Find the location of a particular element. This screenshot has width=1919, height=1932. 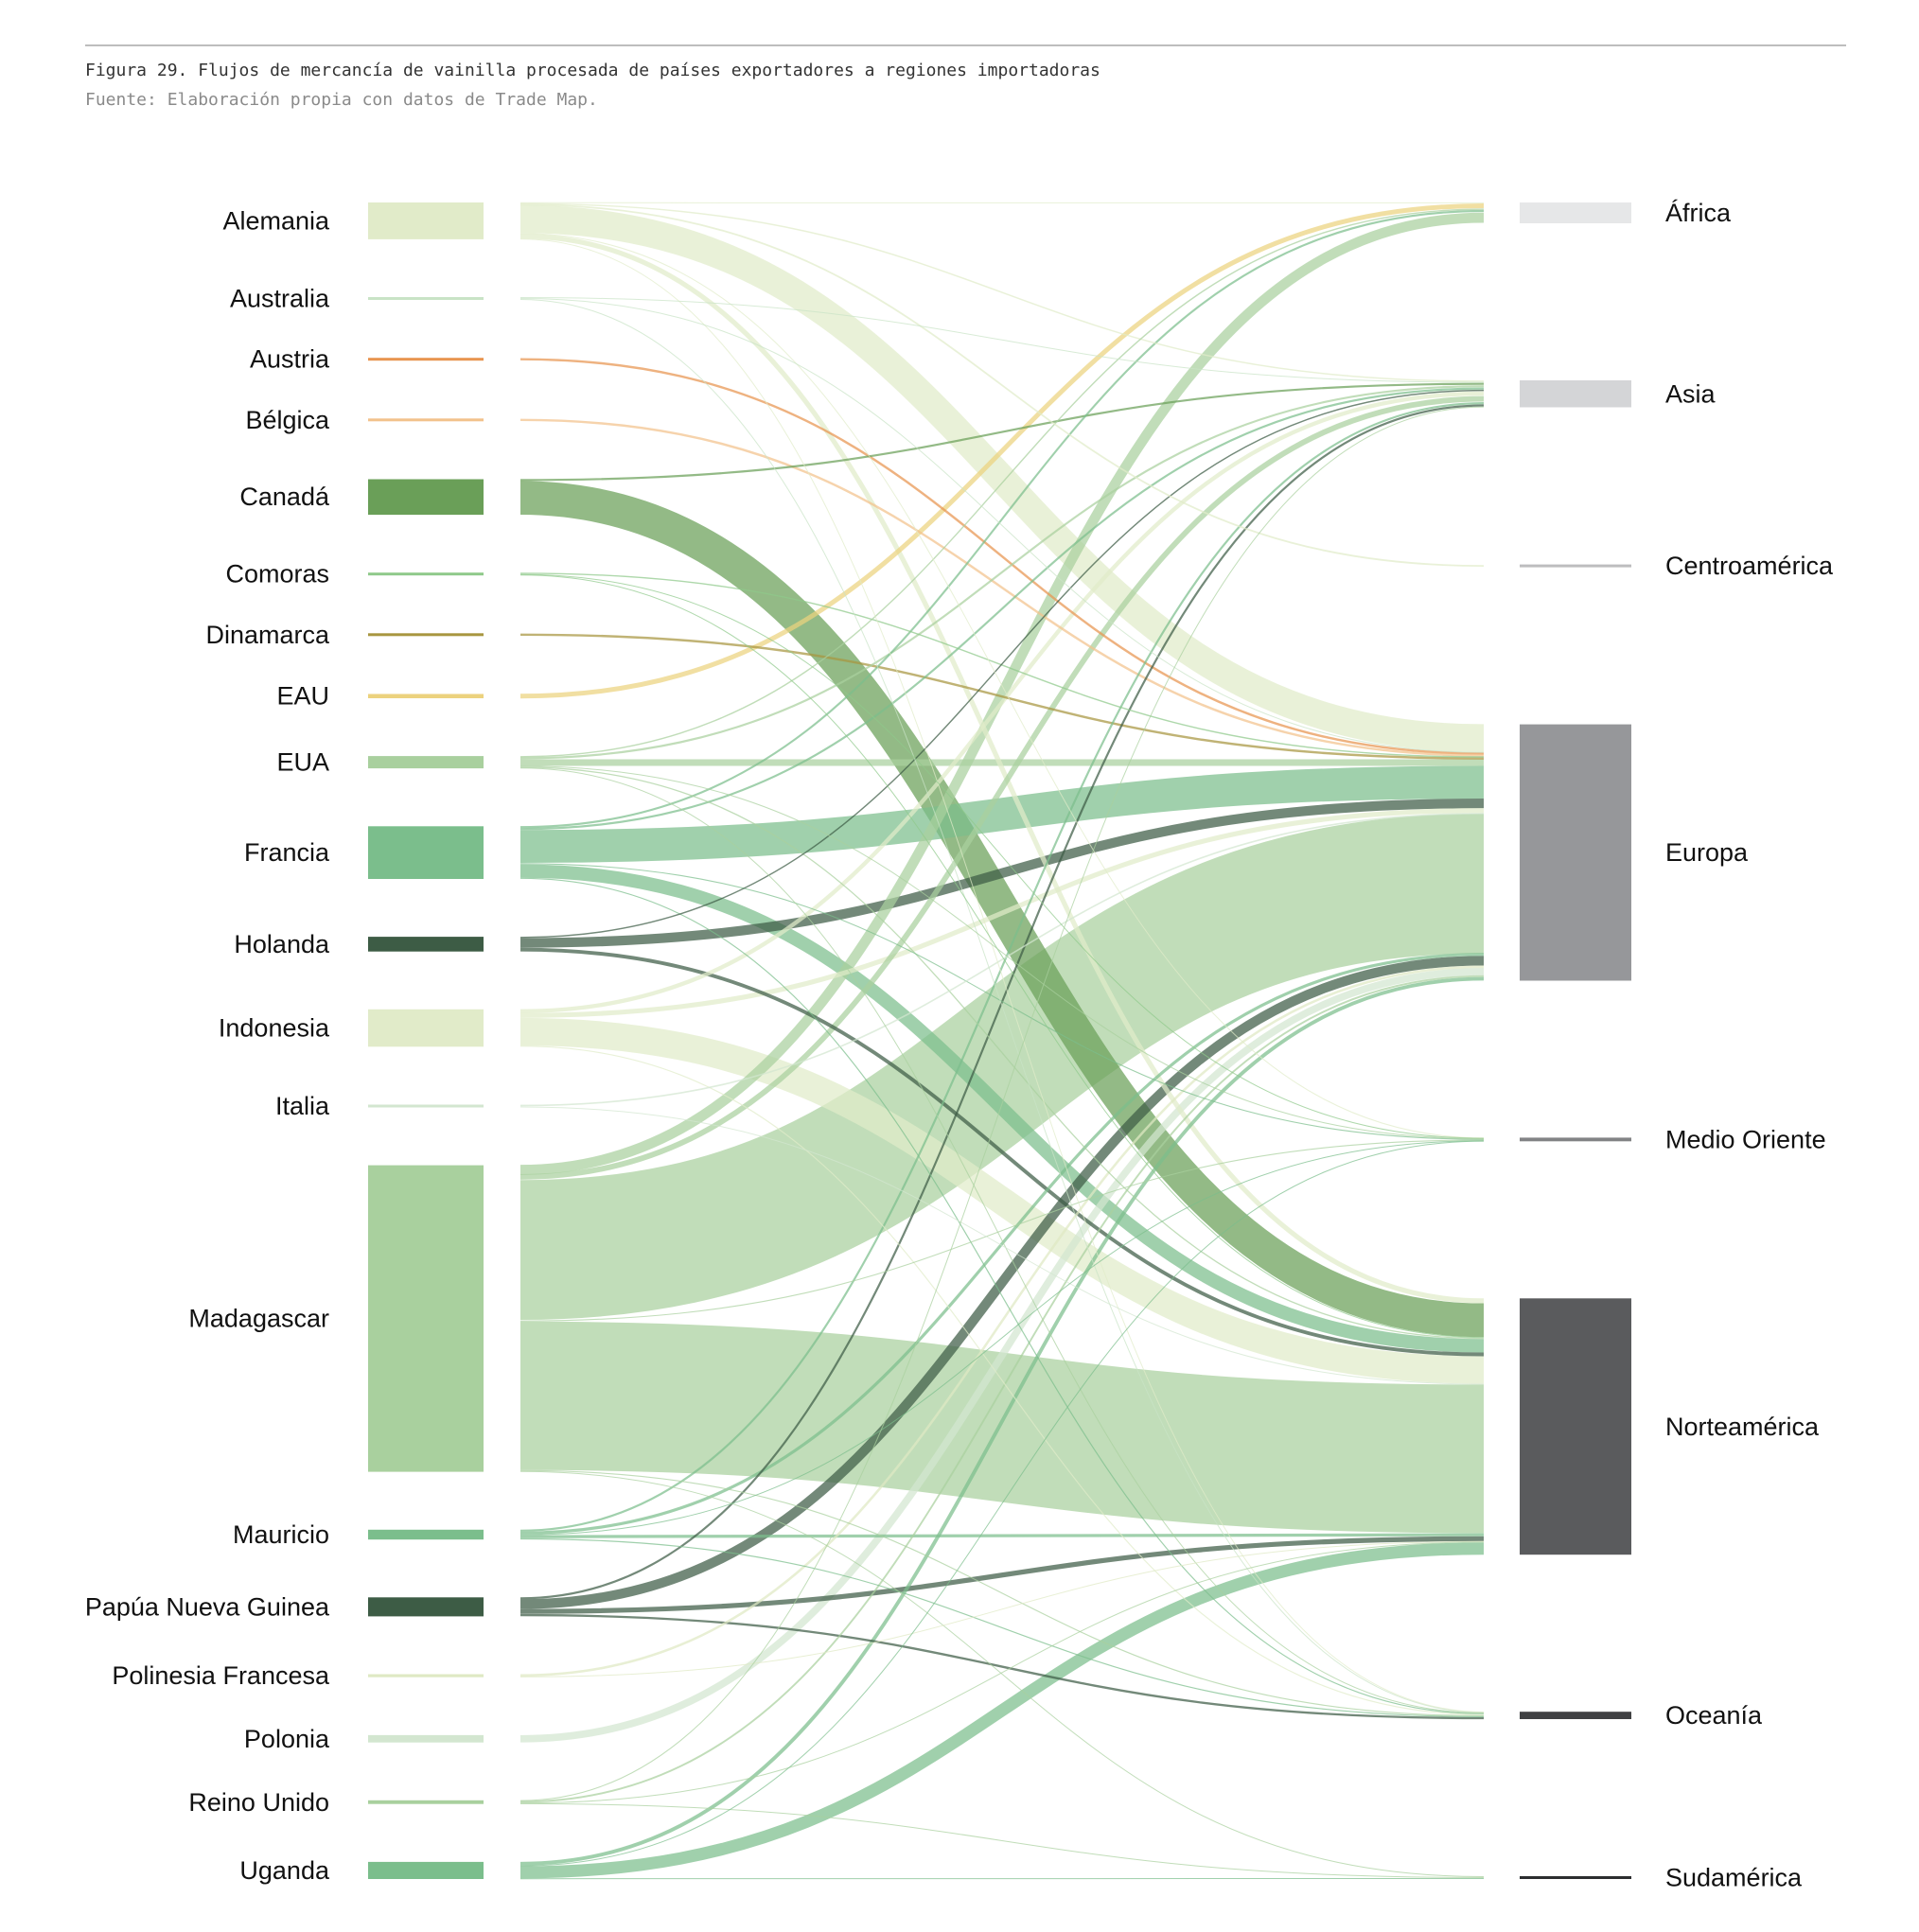

target-label-centroamerica: Centroamérica is located at coordinates (1749, 566).